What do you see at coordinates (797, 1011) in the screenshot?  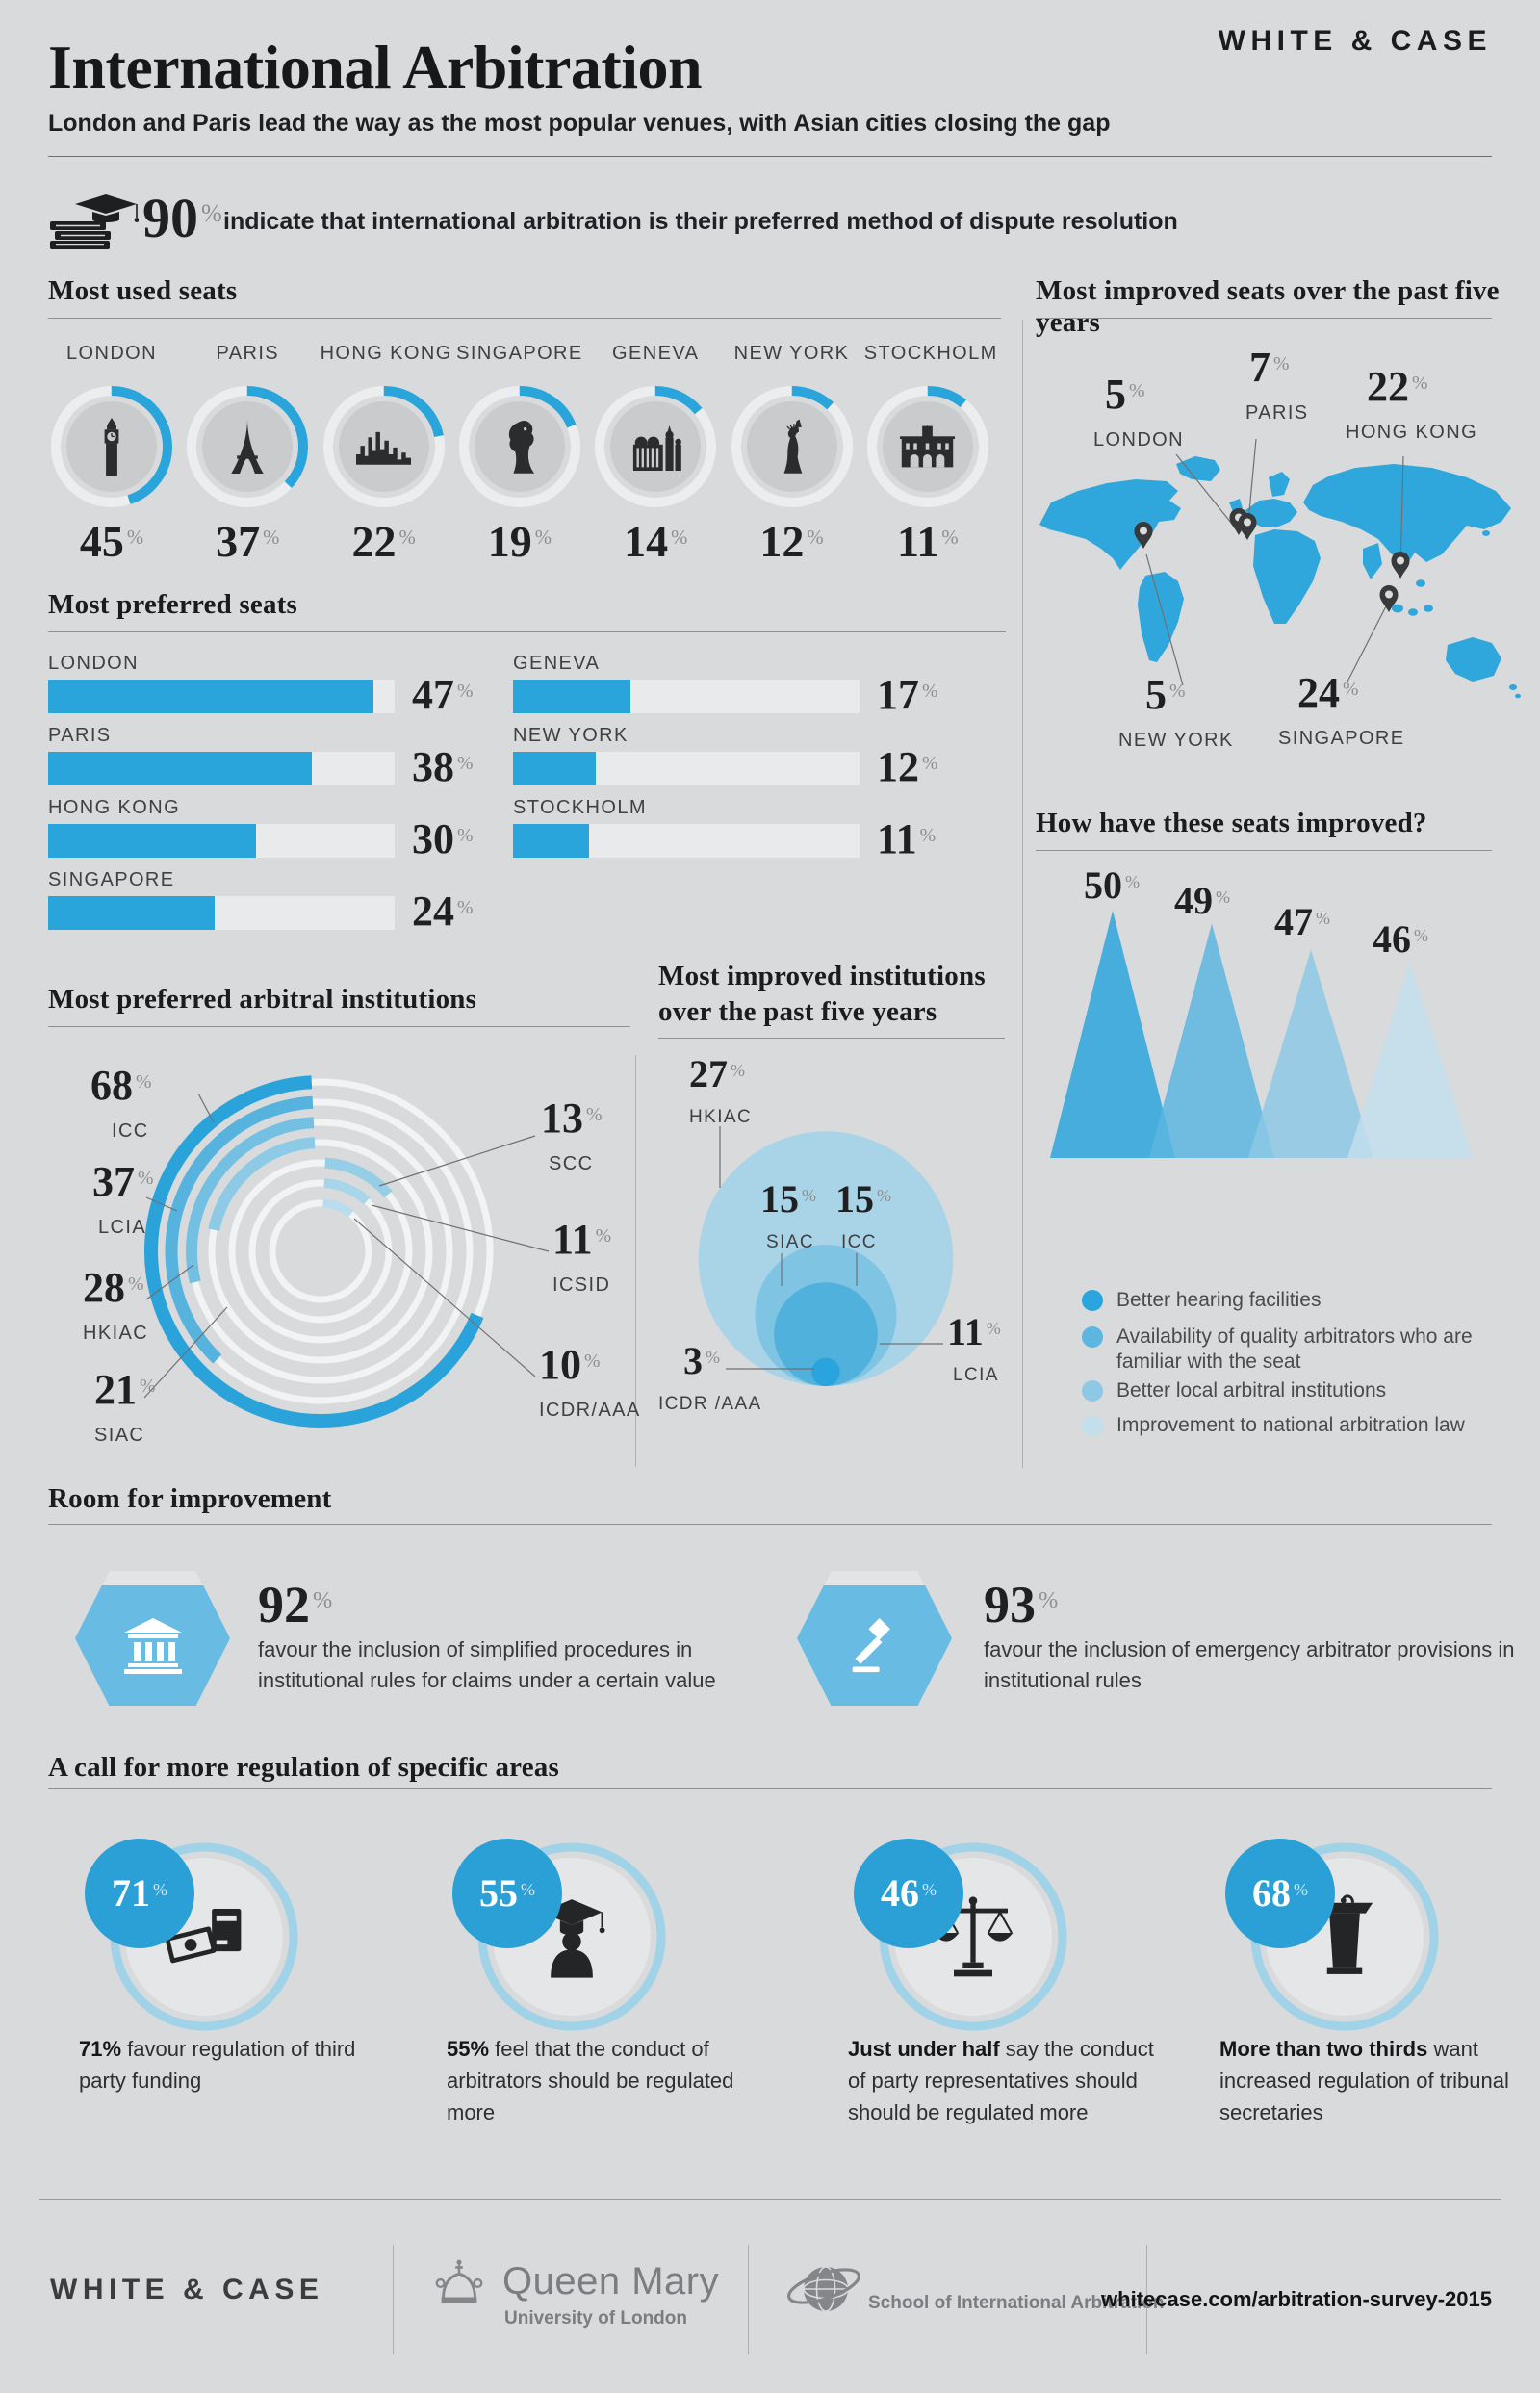 I see `improved-institutions-title-line2: over the past five years` at bounding box center [797, 1011].